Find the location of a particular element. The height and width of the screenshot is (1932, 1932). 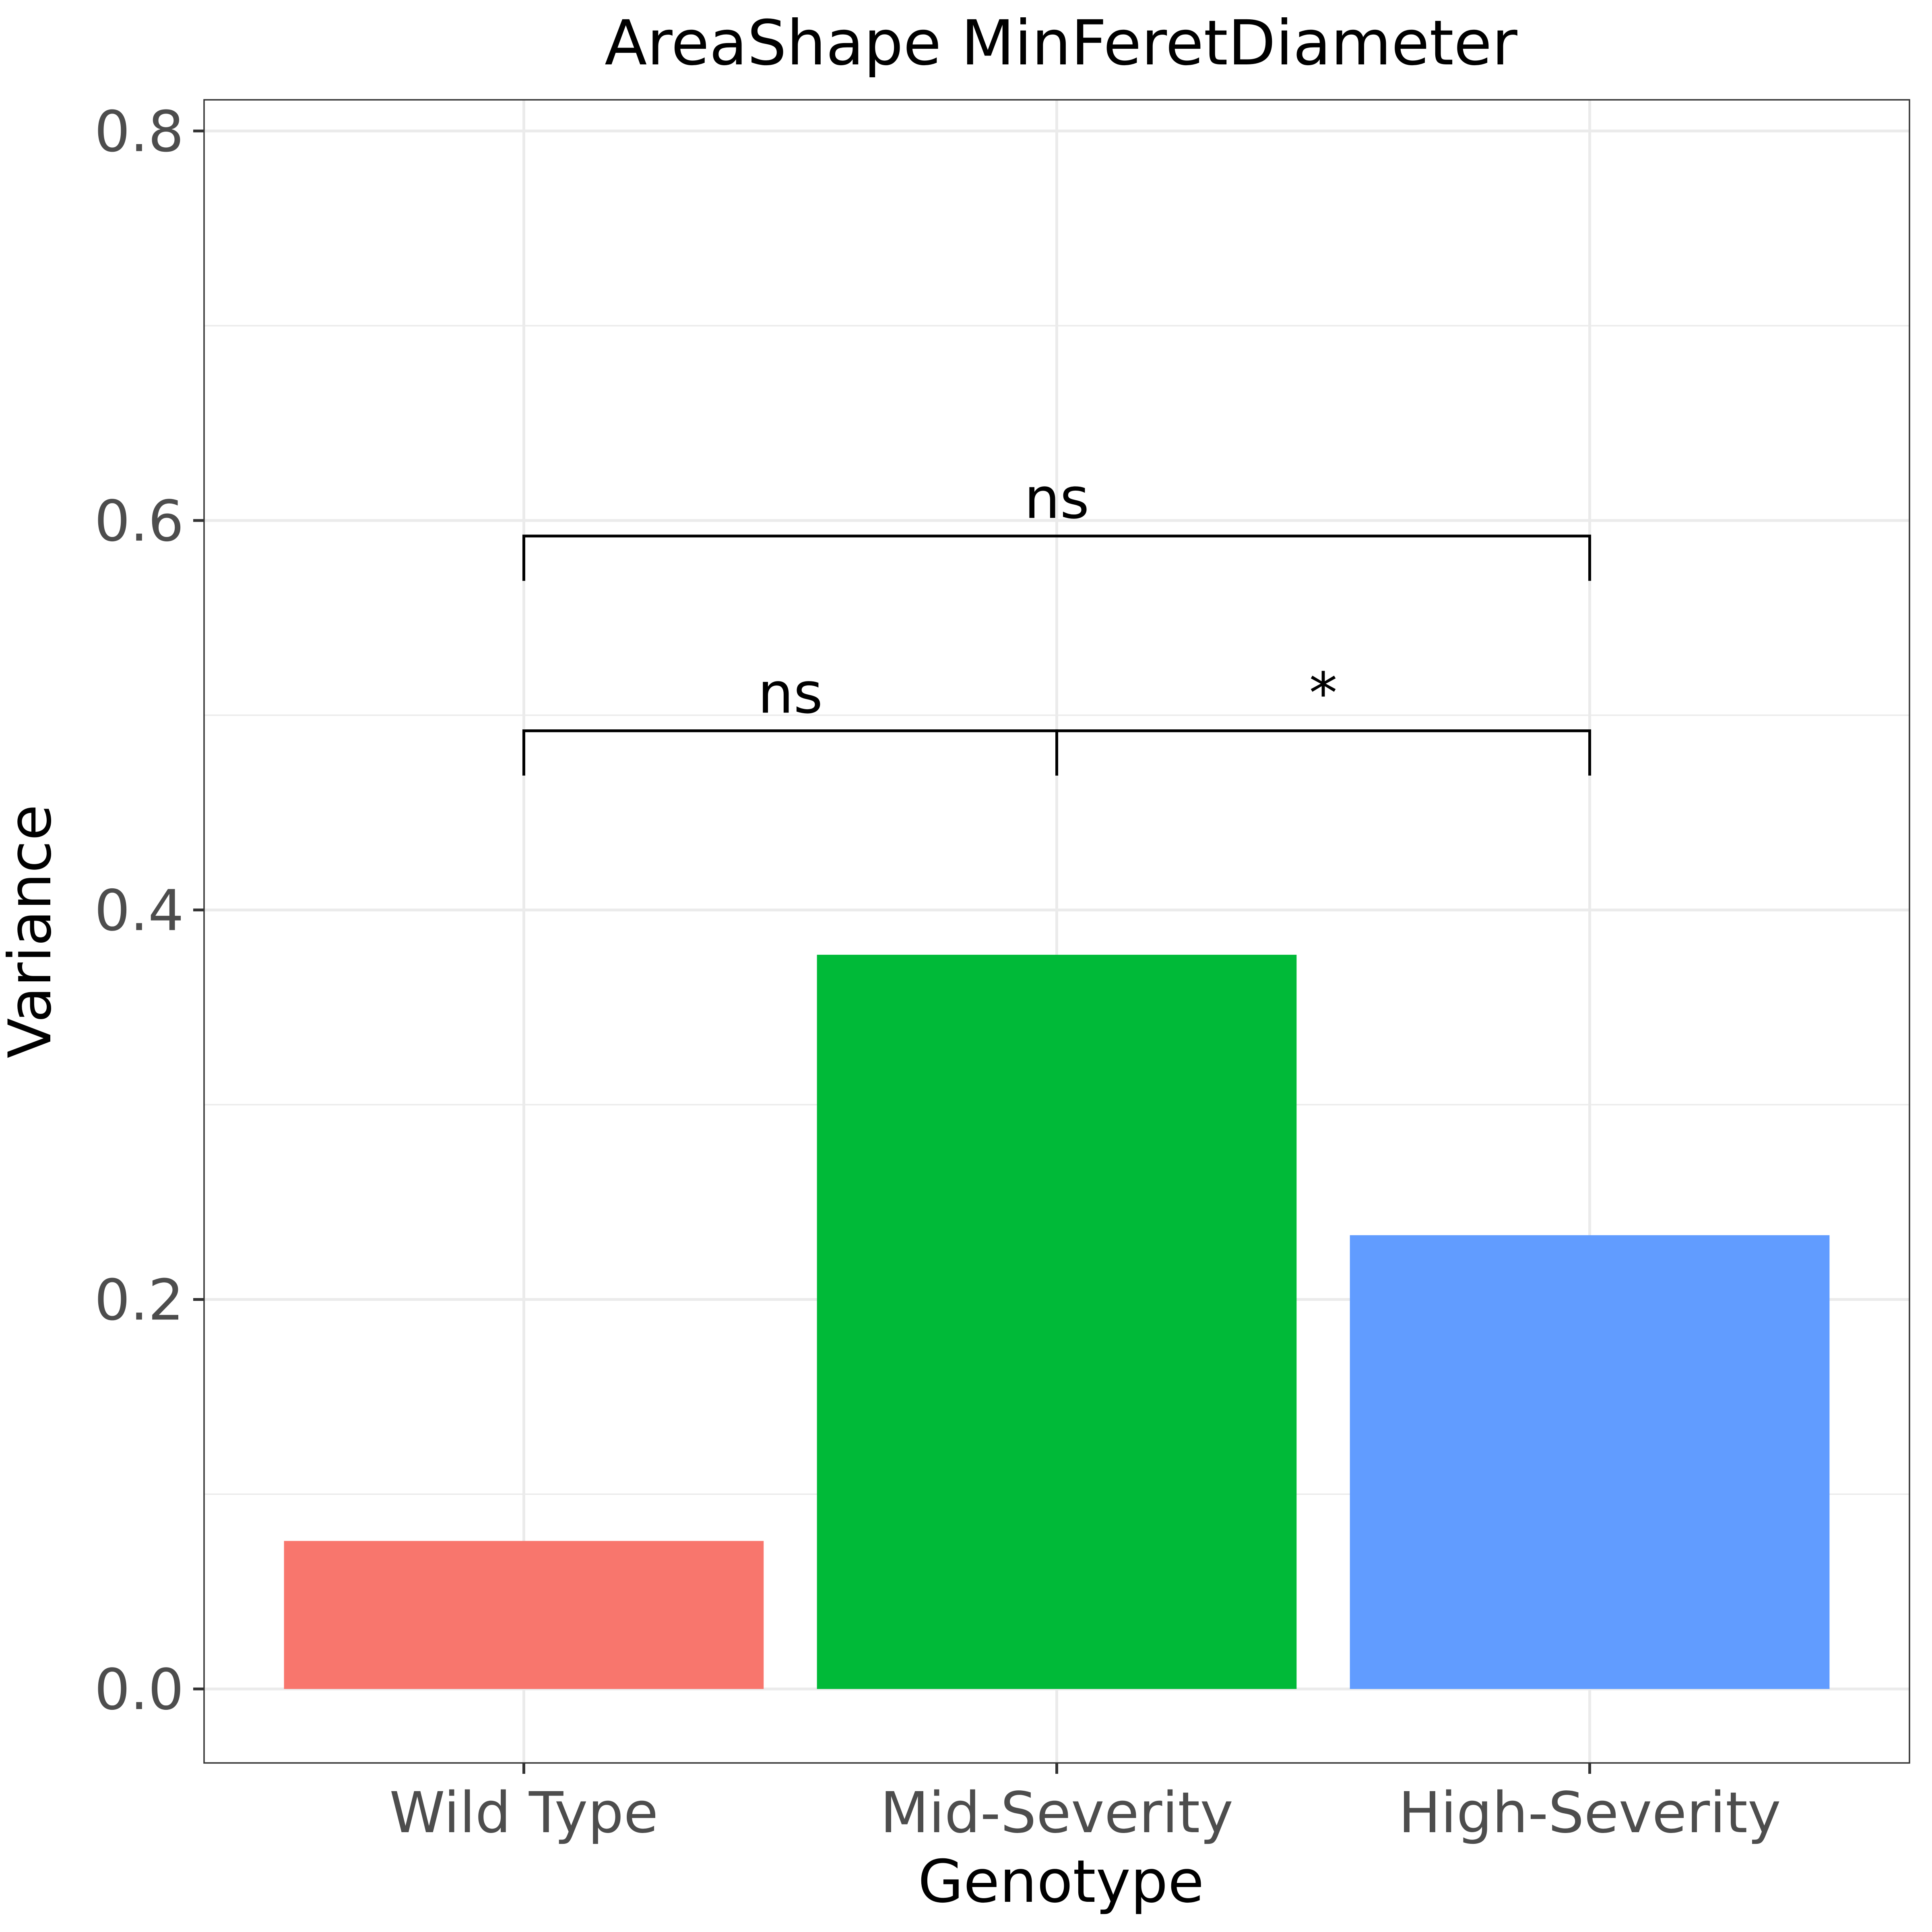

y-axis-title: Variance is located at coordinates (32, 932).